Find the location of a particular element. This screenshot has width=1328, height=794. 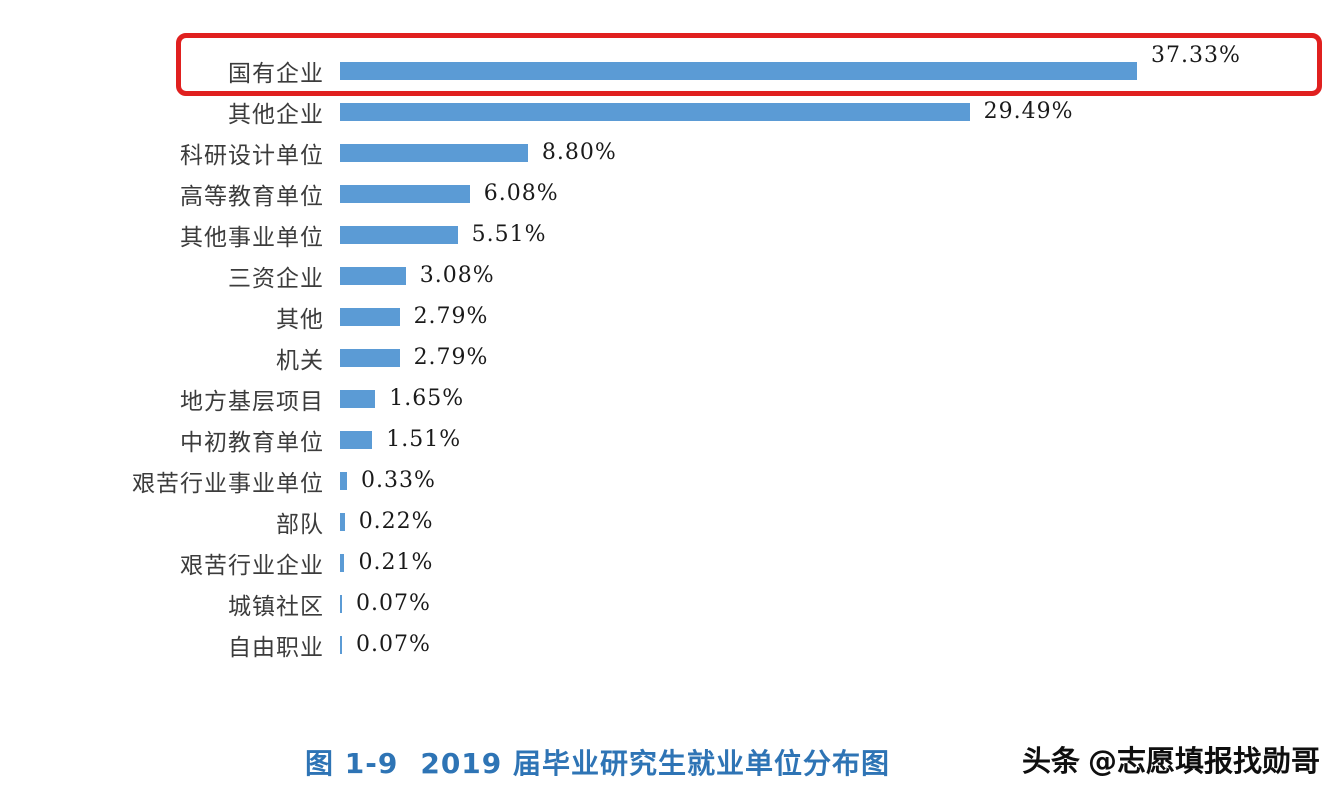

bar-row: 其他企业 29.49% is located at coordinates (664, 111).